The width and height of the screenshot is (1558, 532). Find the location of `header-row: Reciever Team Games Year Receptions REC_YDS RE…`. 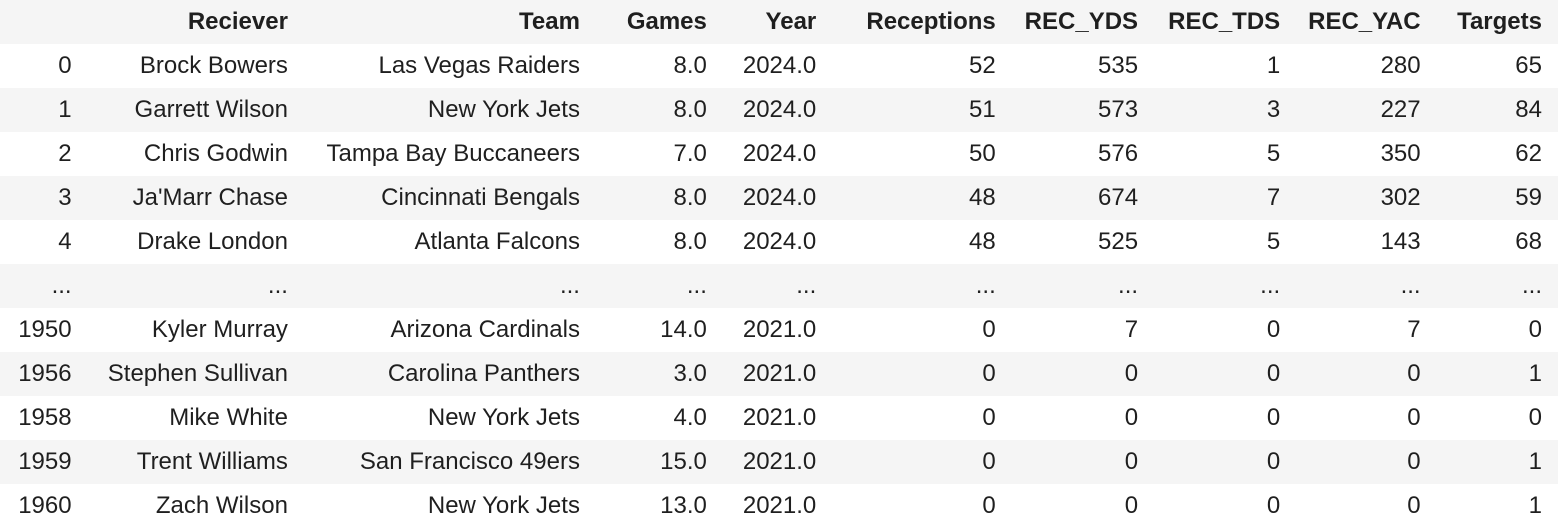

header-row: Reciever Team Games Year Receptions REC_YDS RE… is located at coordinates (779, 22).